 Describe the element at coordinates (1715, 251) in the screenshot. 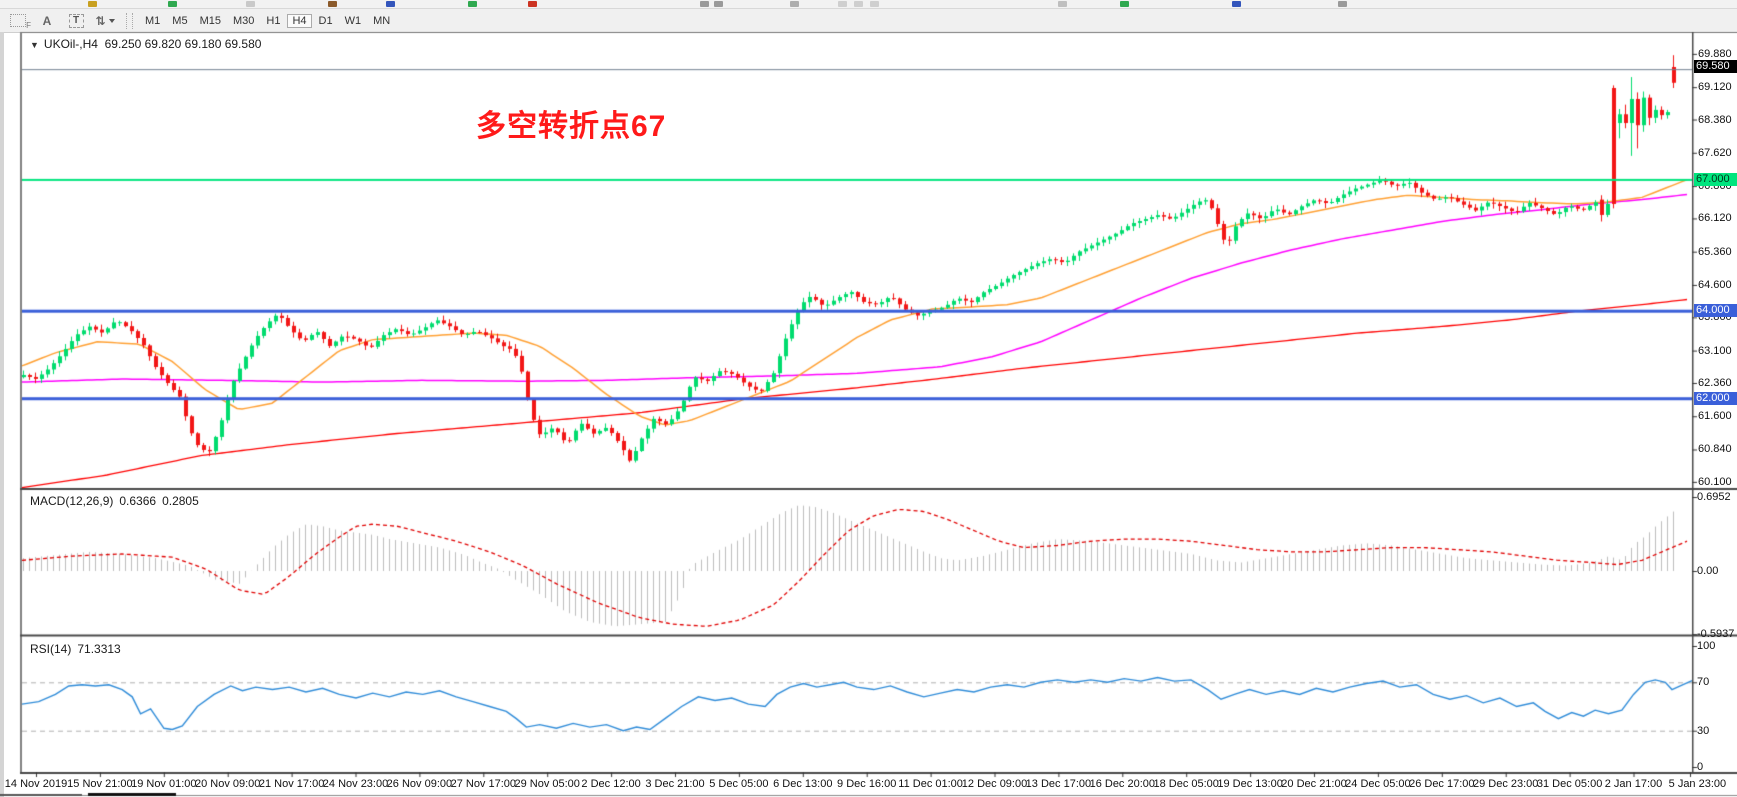

I see `price-axis-label: 65.360` at that location.